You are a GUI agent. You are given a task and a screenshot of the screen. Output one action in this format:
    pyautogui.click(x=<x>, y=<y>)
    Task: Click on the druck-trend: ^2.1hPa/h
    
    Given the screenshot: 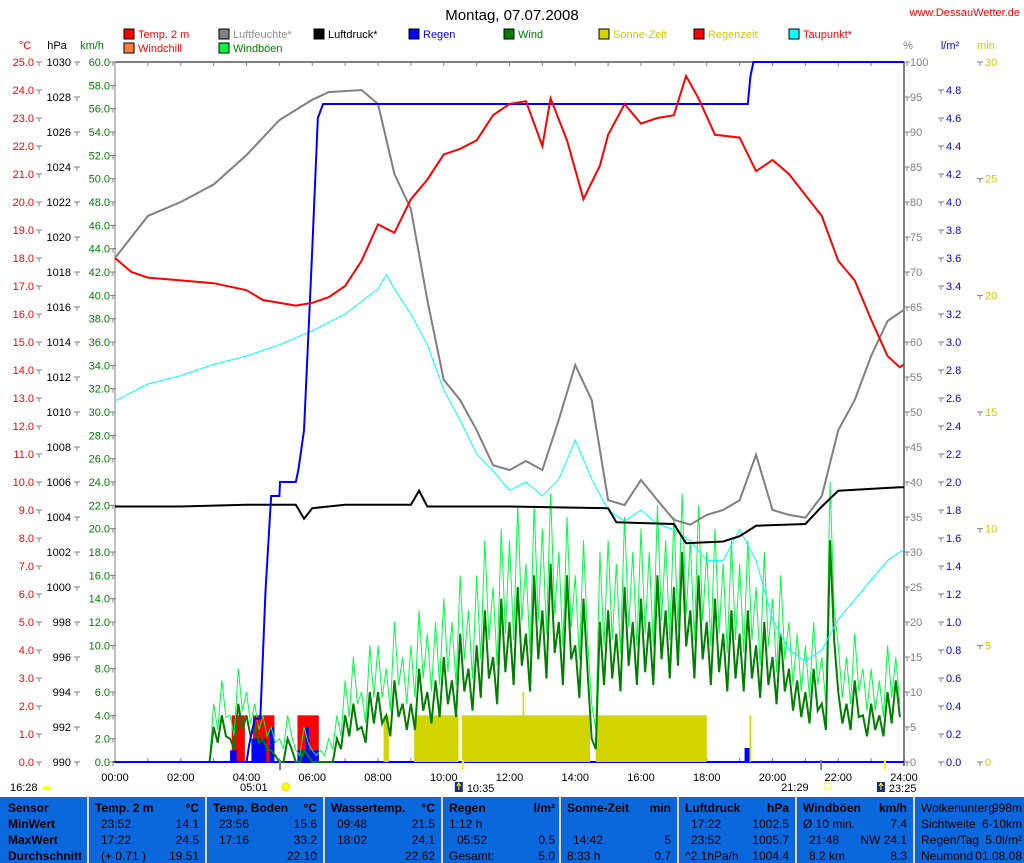 What is the action you would take?
    pyautogui.click(x=712, y=856)
    